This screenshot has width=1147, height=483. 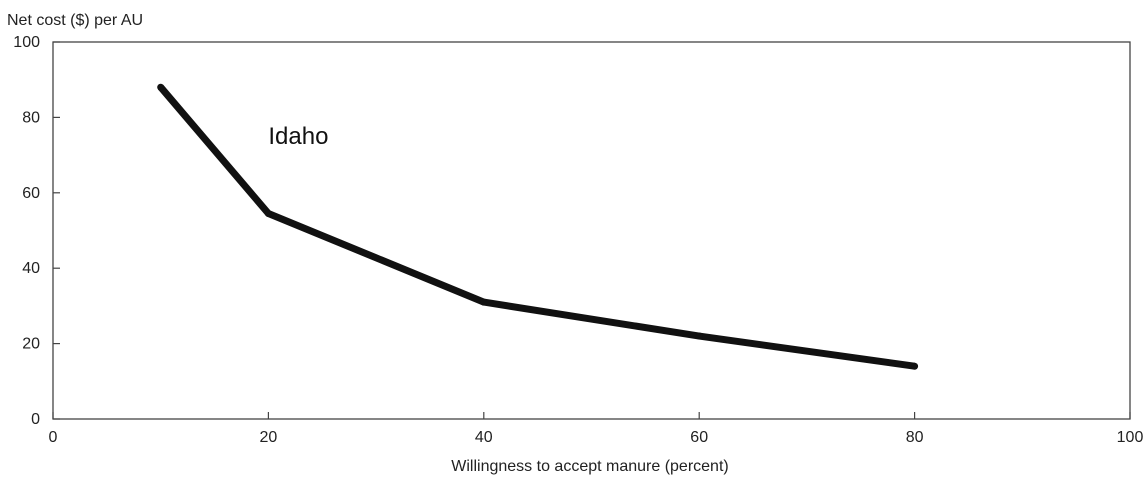 I want to click on annotation-layer: Idaho, so click(x=298, y=136).